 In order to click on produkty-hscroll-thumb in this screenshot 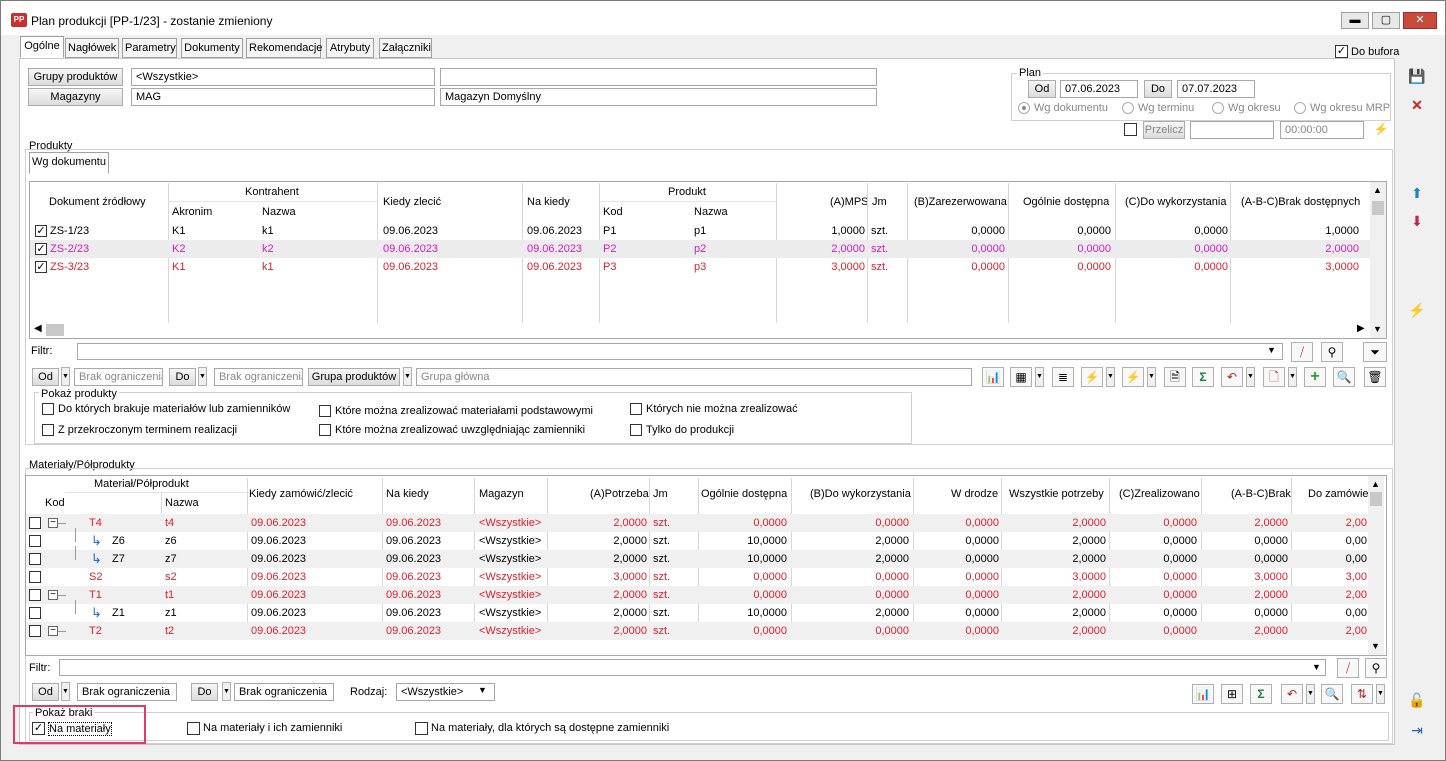, I will do `click(55, 330)`.